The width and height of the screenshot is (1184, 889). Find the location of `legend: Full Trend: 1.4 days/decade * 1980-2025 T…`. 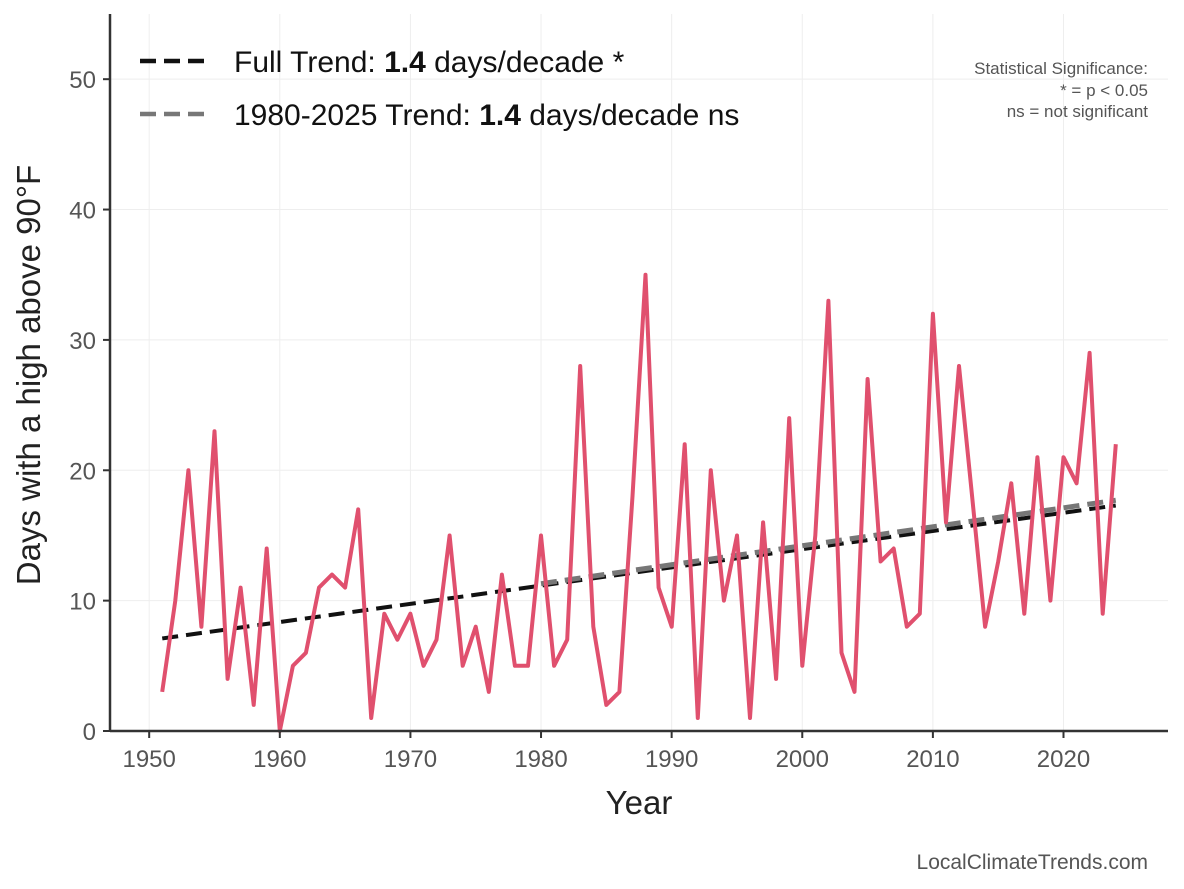

legend: Full Trend: 1.4 days/decade * 1980-2025 T… is located at coordinates (439, 89).